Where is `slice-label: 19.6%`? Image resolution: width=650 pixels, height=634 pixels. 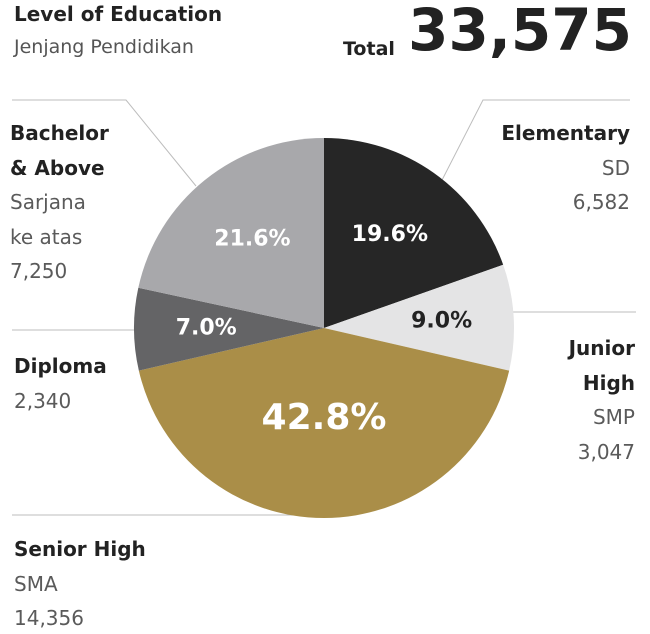
slice-label: 19.6% is located at coordinates (390, 234).